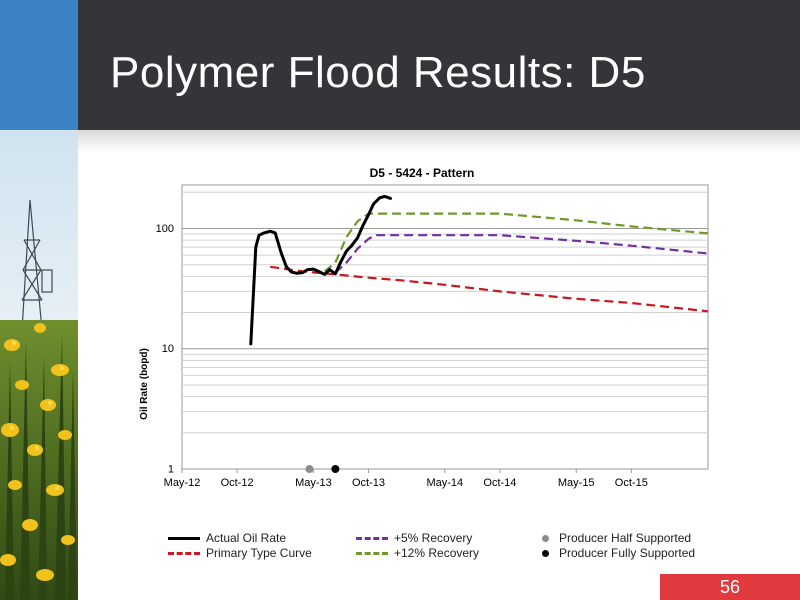  I want to click on legend-label: Actual Oil Rate, so click(246, 538).